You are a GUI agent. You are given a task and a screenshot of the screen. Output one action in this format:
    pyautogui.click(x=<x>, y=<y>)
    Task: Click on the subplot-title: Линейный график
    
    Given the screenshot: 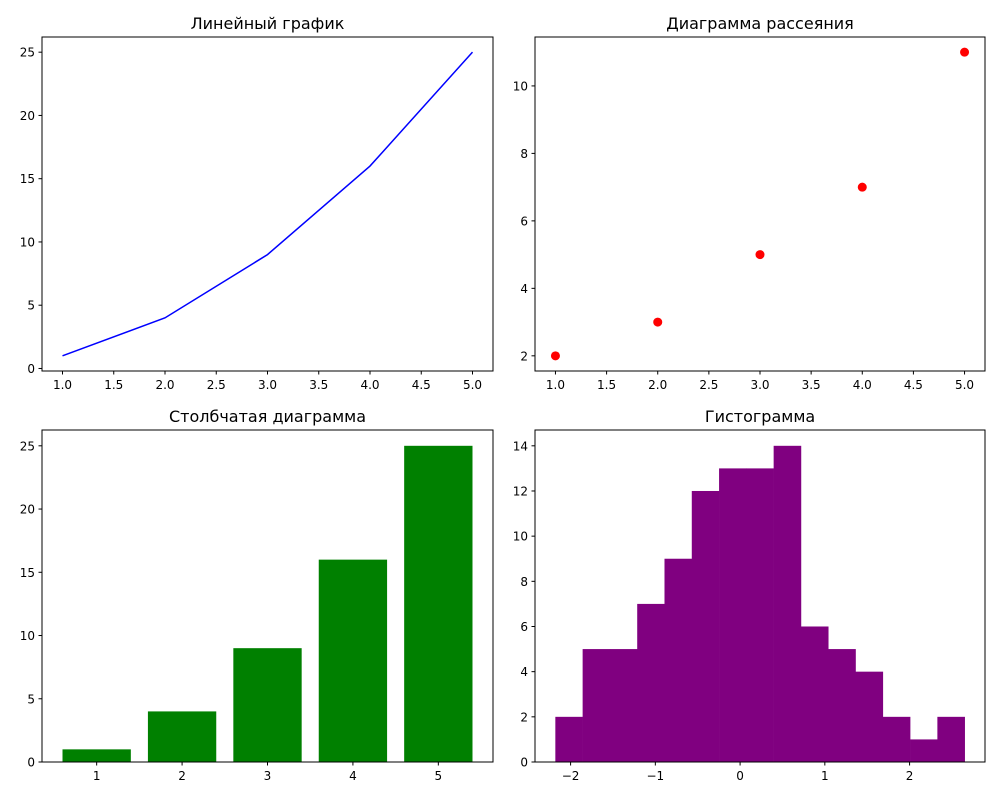 What is the action you would take?
    pyautogui.click(x=268, y=23)
    